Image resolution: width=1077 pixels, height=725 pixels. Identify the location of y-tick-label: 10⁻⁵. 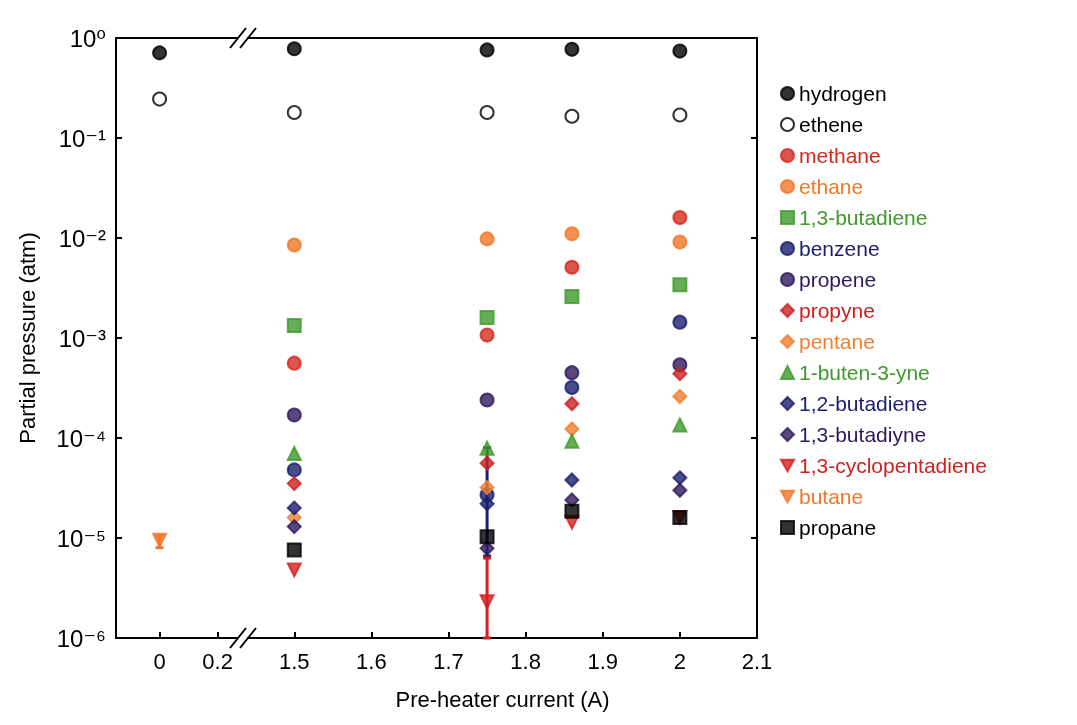
(81, 538).